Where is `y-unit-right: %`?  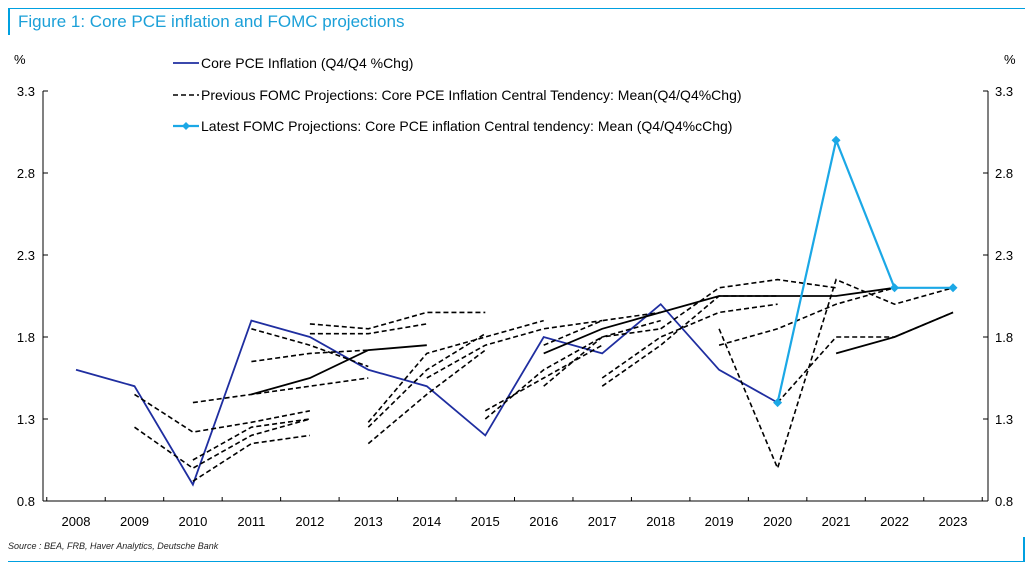 y-unit-right: % is located at coordinates (1010, 59).